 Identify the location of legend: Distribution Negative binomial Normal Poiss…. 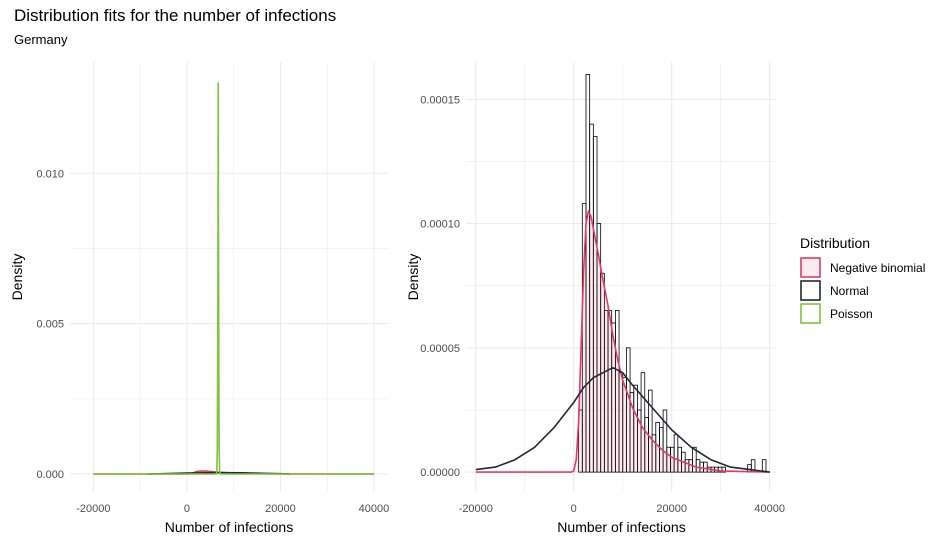
(862, 279).